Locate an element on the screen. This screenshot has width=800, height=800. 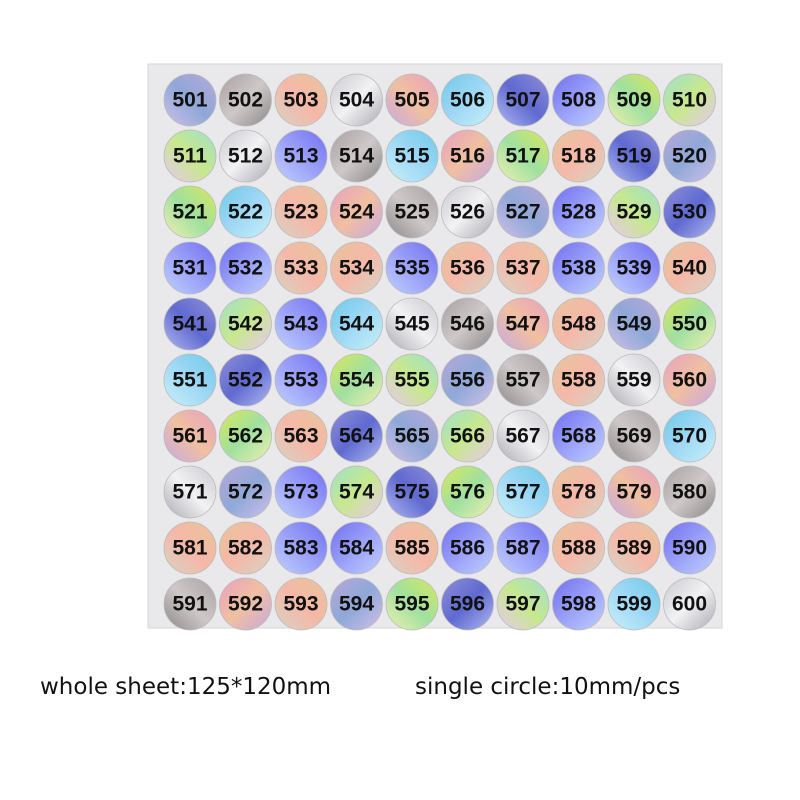
sticker-number: 514 is located at coordinates (356, 156).